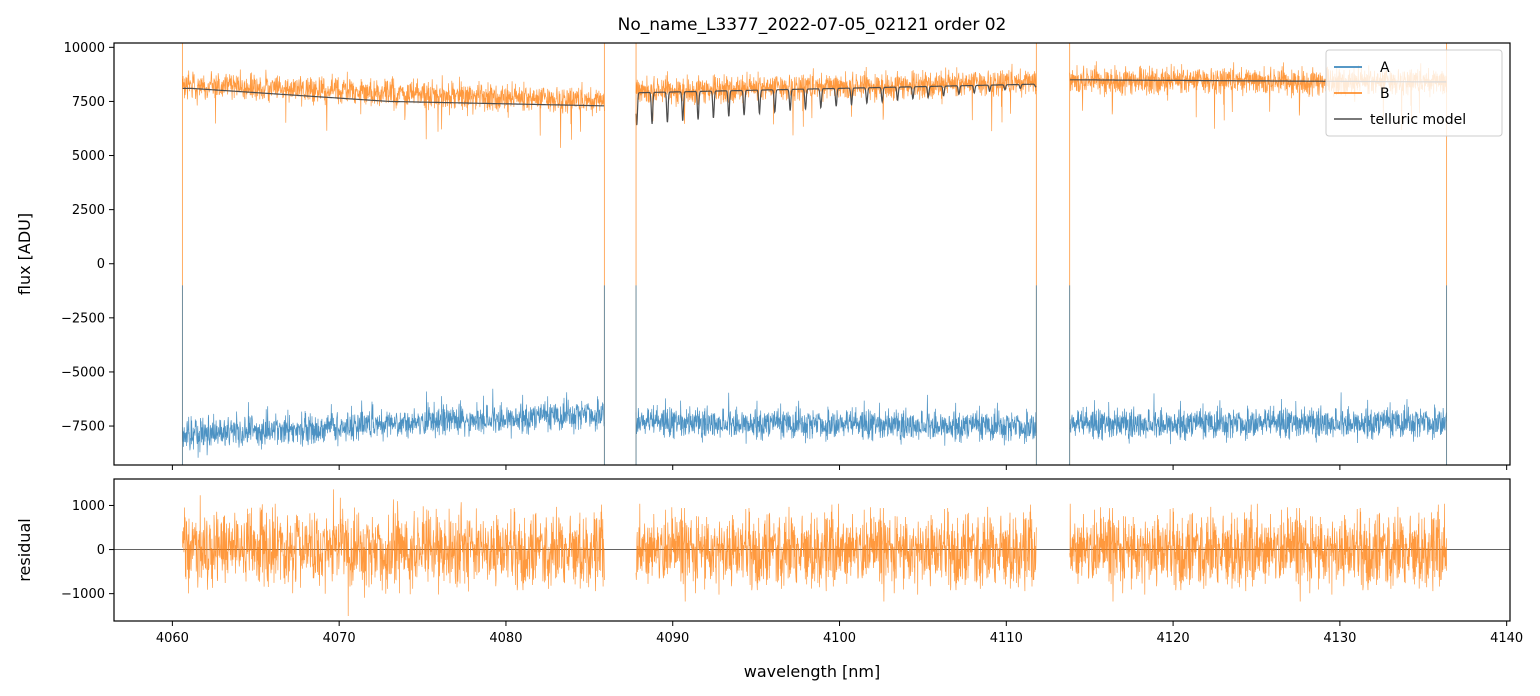 The width and height of the screenshot is (1540, 696). What do you see at coordinates (172, 638) in the screenshot?
I see `residual-x-tick-label: 4060` at bounding box center [172, 638].